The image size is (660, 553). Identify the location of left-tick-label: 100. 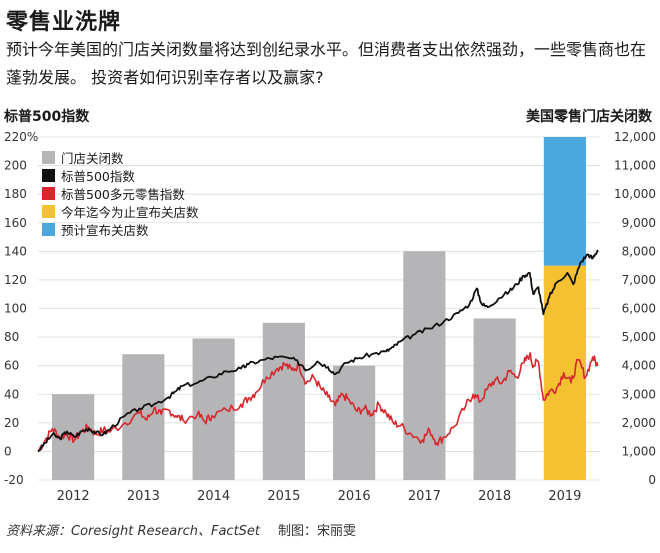
(15, 309).